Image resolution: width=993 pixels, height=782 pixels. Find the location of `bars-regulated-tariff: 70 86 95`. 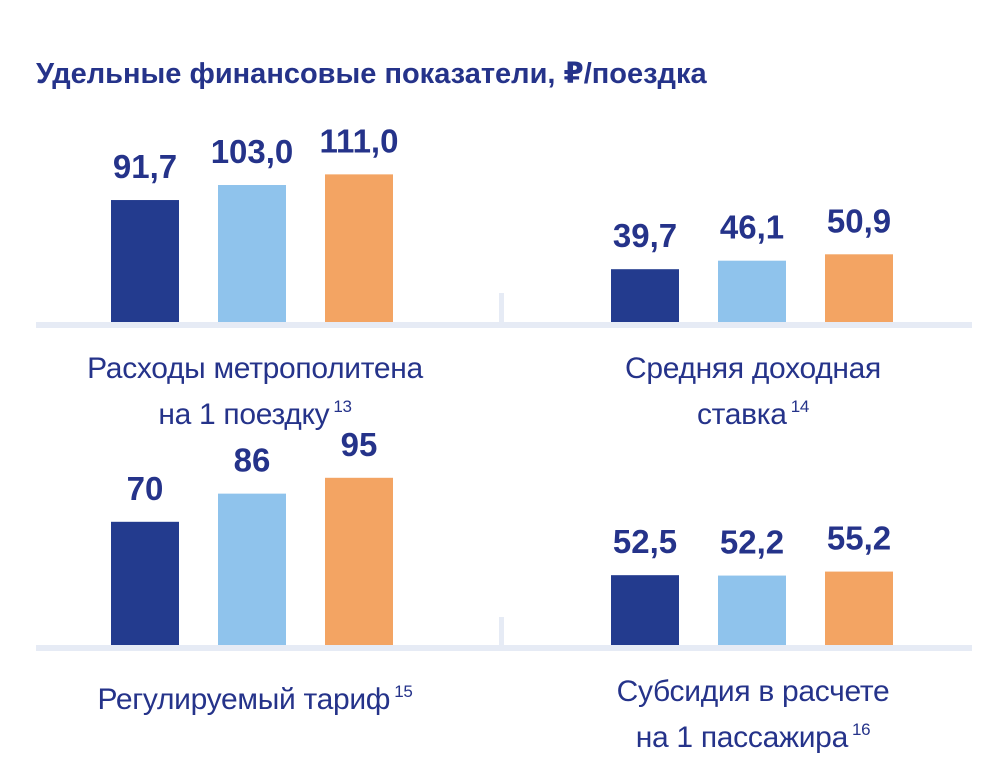

bars-regulated-tariff: 70 86 95 is located at coordinates (252, 535).